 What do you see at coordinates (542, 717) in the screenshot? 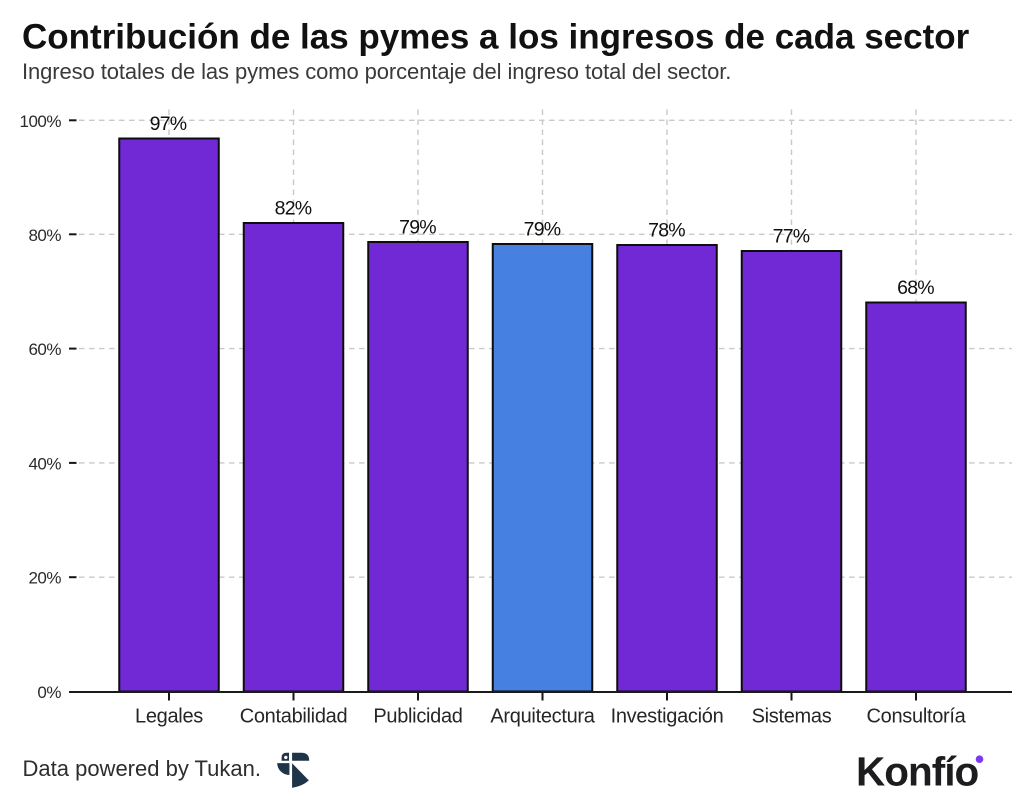
I see `svg-text: Arquitectura` at bounding box center [542, 717].